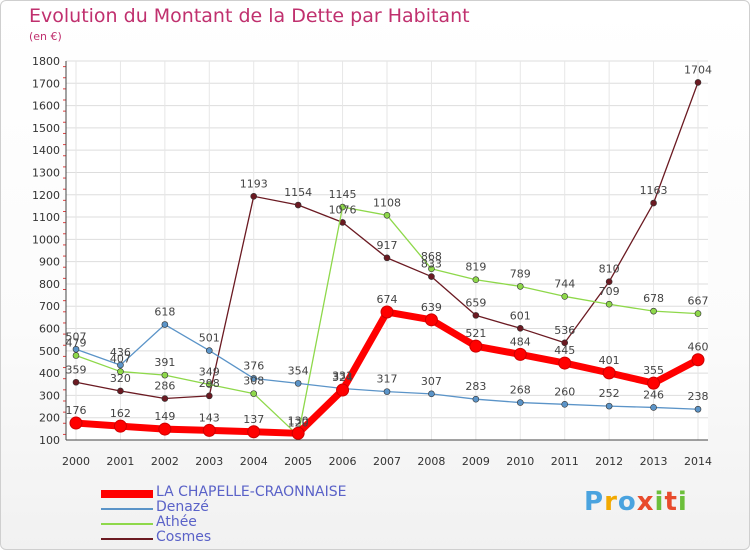  Describe the element at coordinates (76, 343) in the screenshot. I see `data-label: 479` at that location.